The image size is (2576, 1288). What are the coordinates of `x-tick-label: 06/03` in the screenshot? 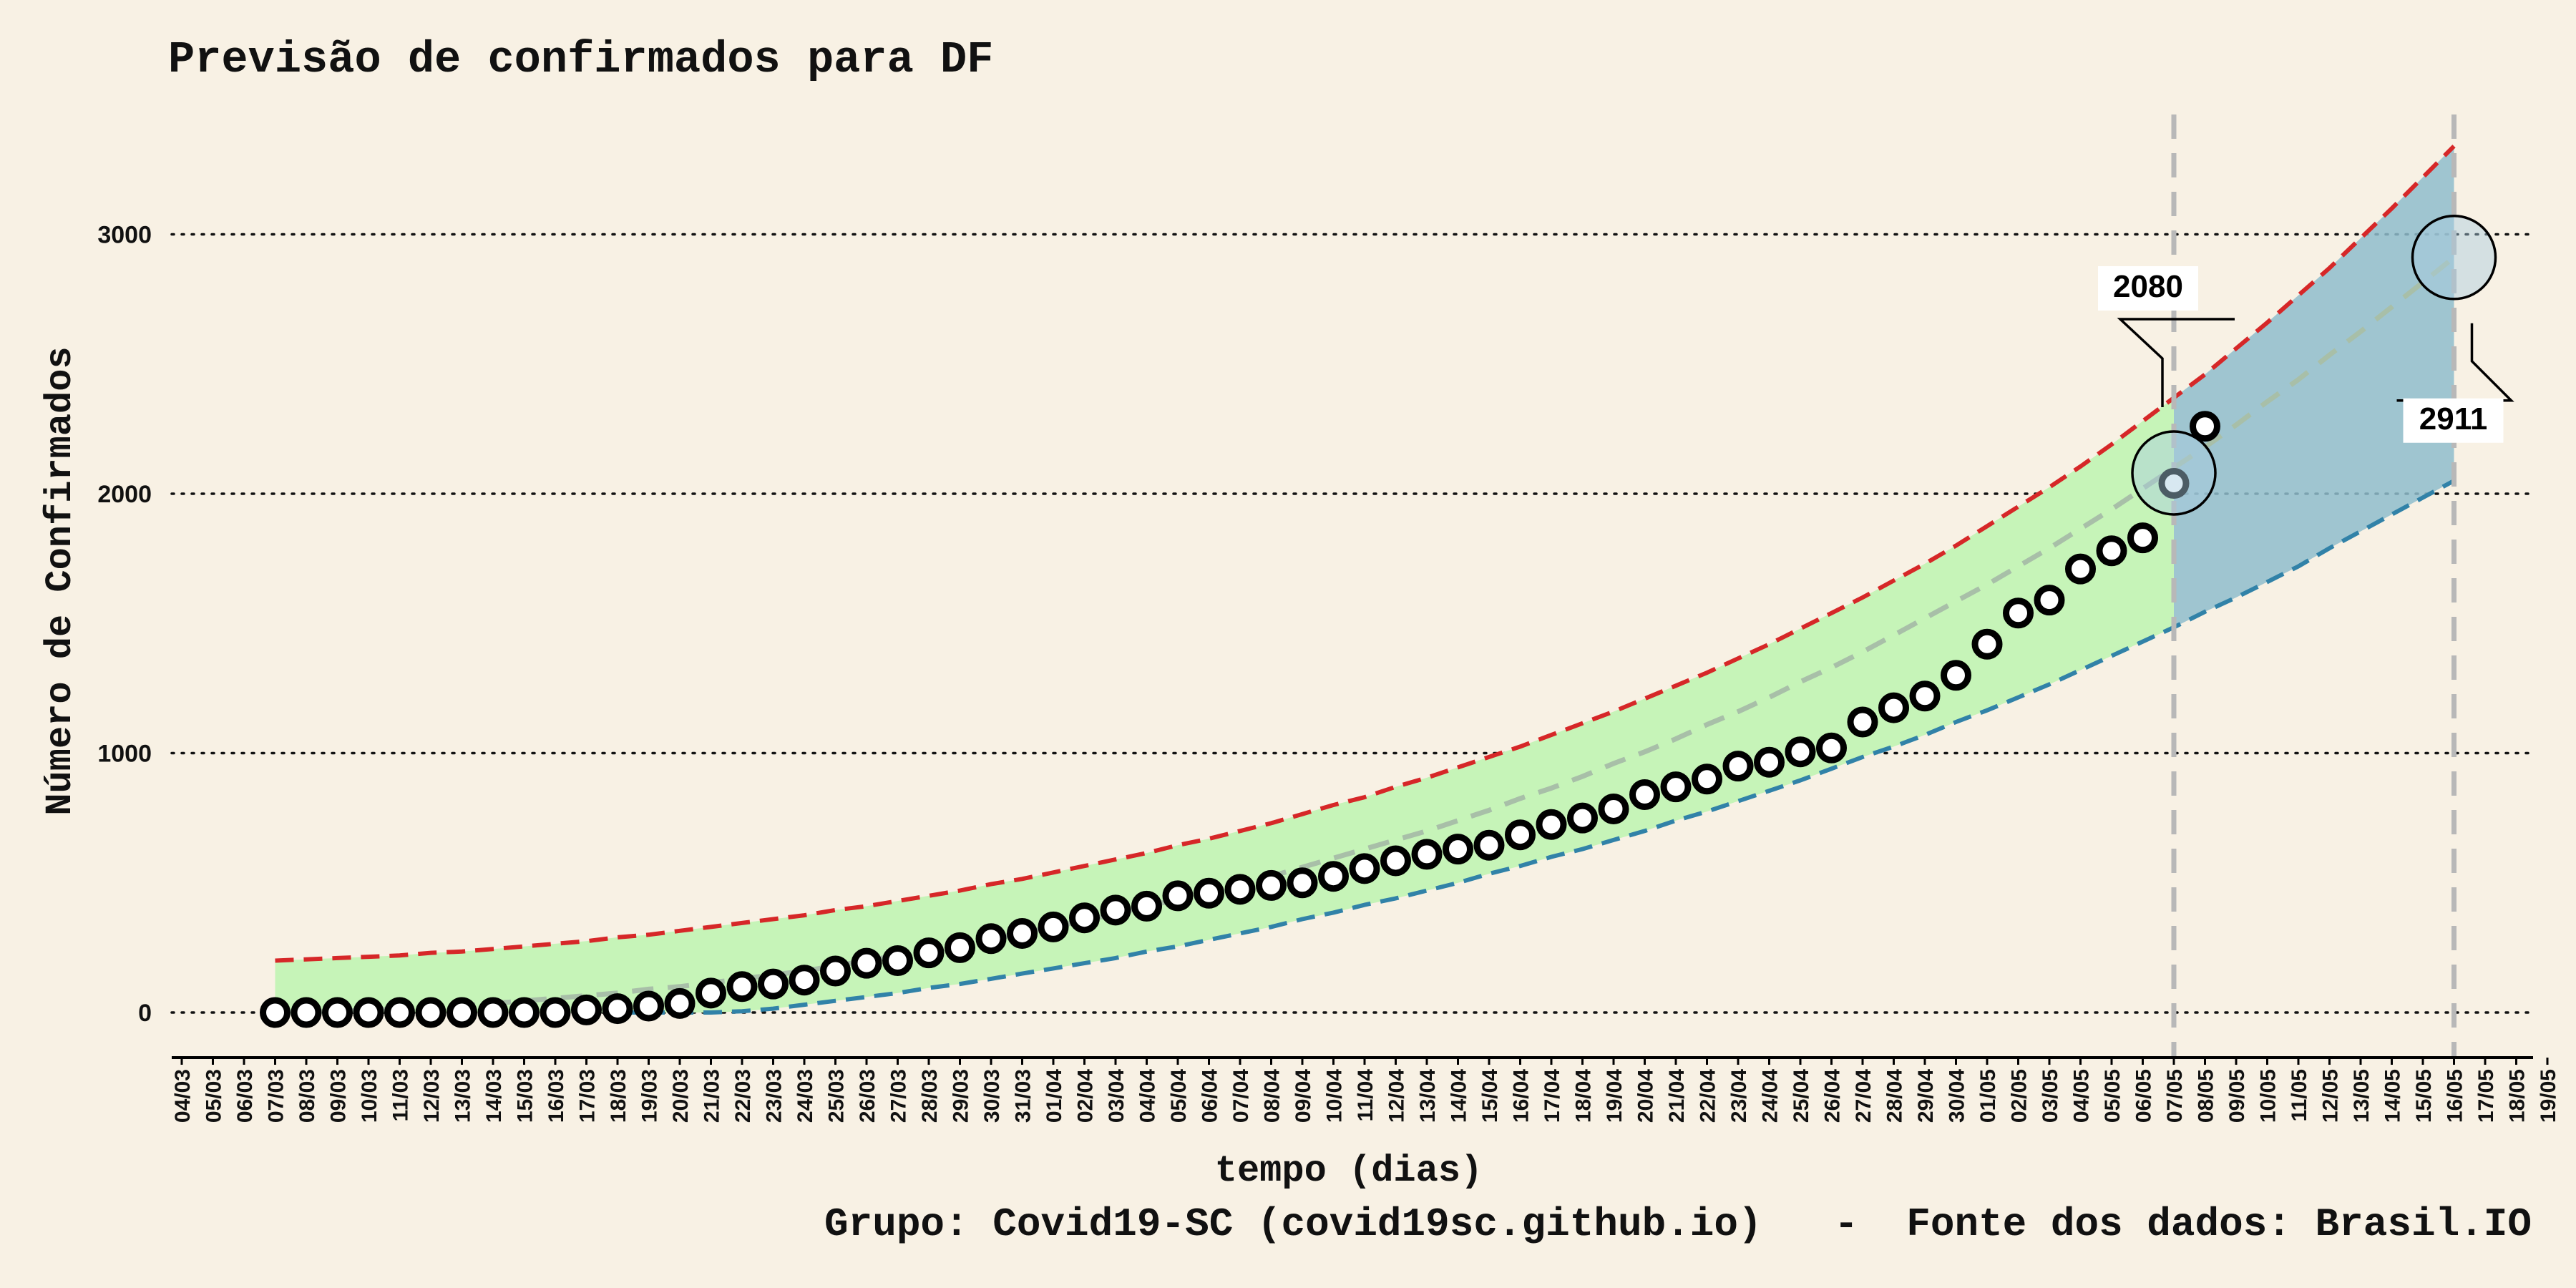 It's located at (245, 1096).